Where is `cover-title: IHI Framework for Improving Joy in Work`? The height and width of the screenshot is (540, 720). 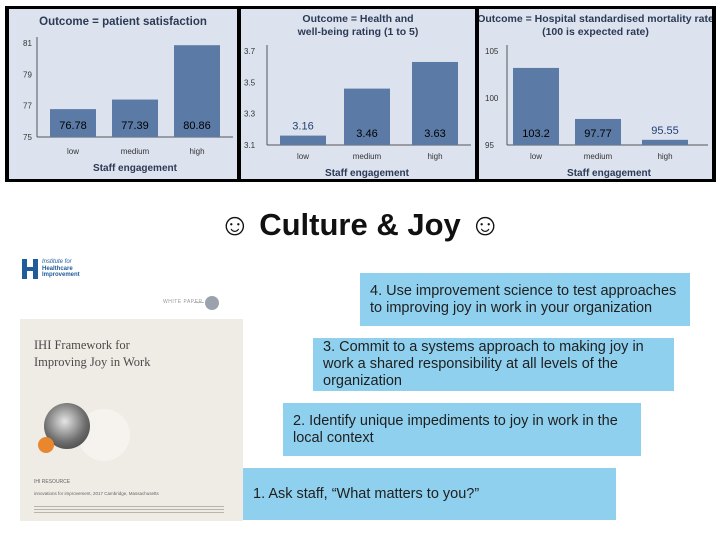 cover-title: IHI Framework for Improving Joy in Work is located at coordinates (92, 354).